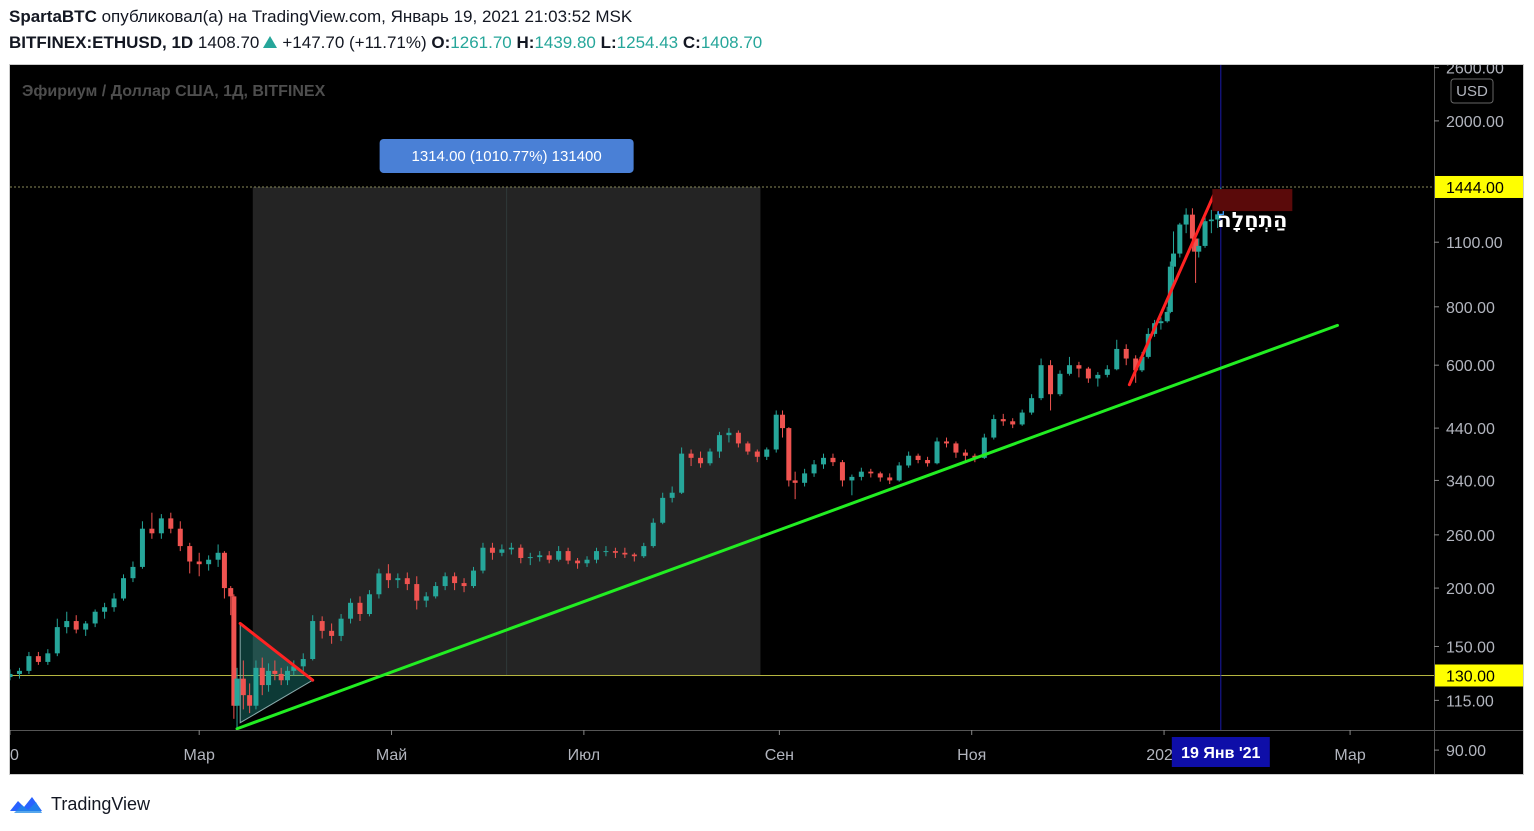 The width and height of the screenshot is (1534, 831). What do you see at coordinates (1466, 751) in the screenshot?
I see `y-tick-label: 90.00` at bounding box center [1466, 751].